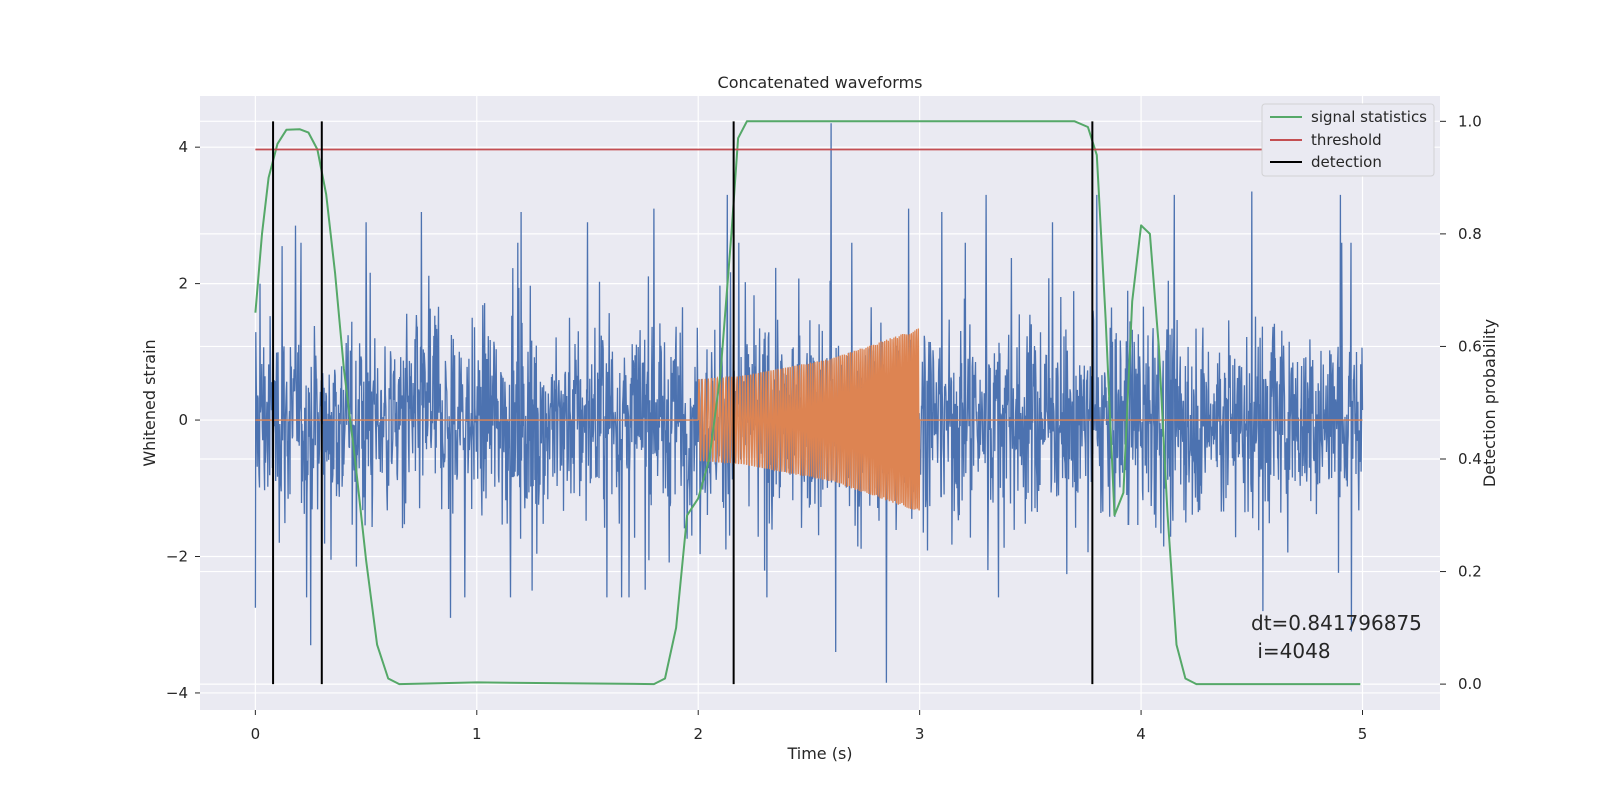 The image size is (1600, 800). What do you see at coordinates (819, 753) in the screenshot?
I see `x-axis-label: Time (s)` at bounding box center [819, 753].